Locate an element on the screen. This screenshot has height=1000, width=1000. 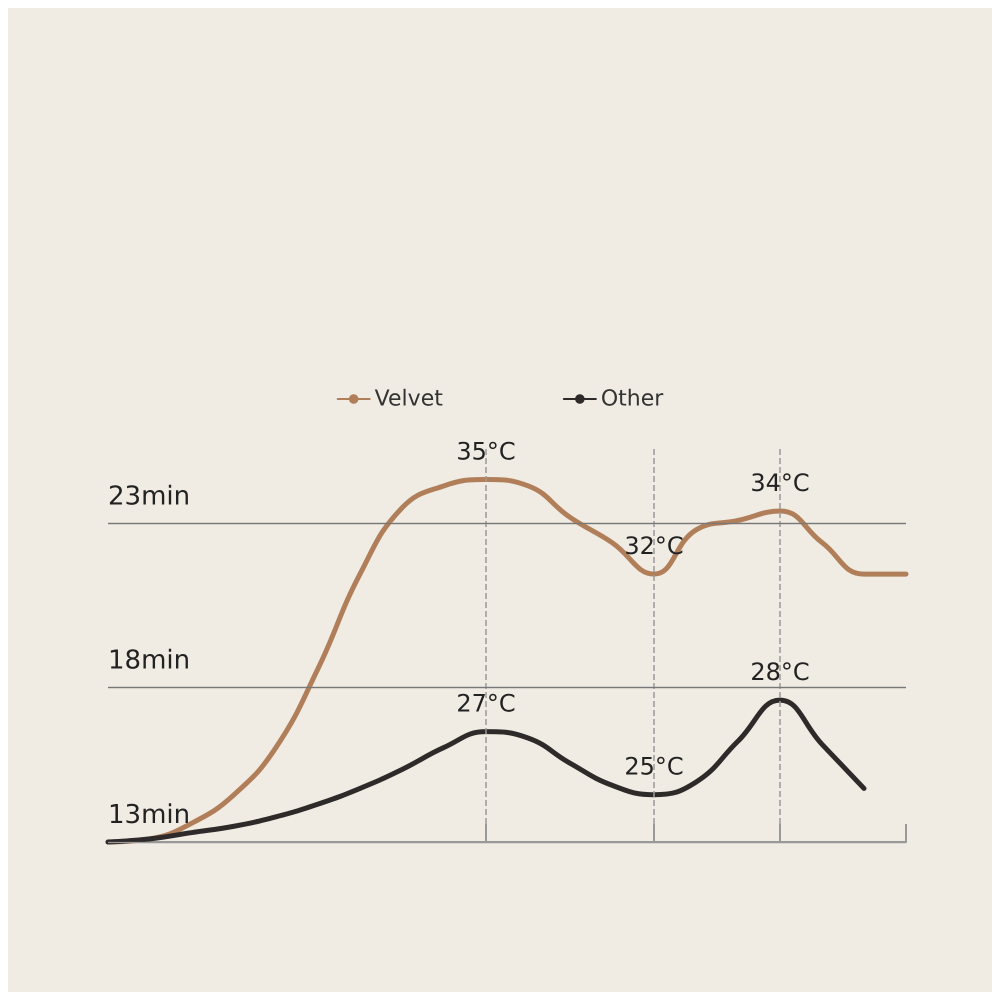
data-label: 35°C is located at coordinates (486, 452).